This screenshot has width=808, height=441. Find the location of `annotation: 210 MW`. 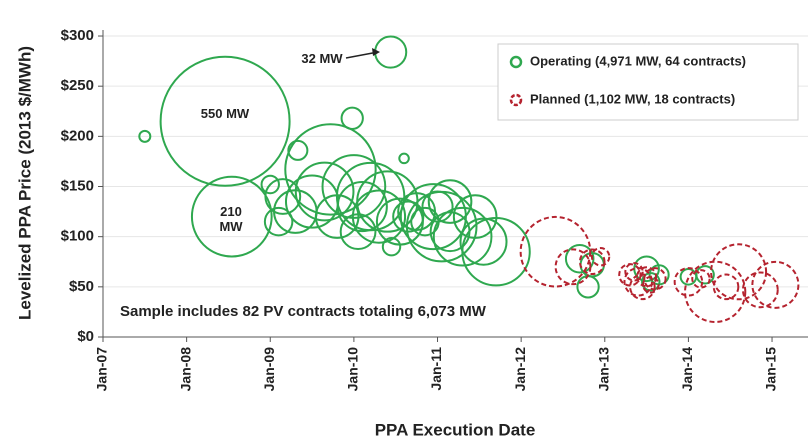

annotation: 210 MW is located at coordinates (231, 219).